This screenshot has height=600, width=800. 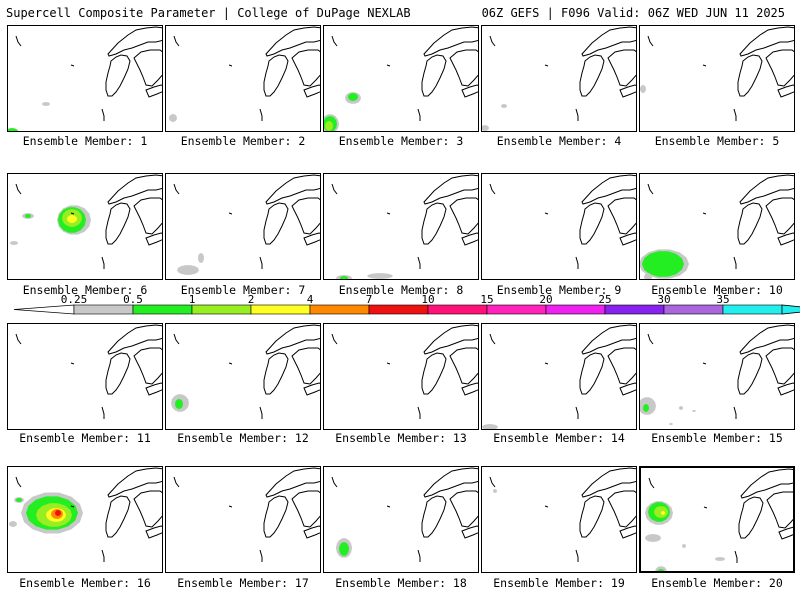 What do you see at coordinates (310, 299) in the screenshot?
I see `legend-tick-label: 4` at bounding box center [310, 299].